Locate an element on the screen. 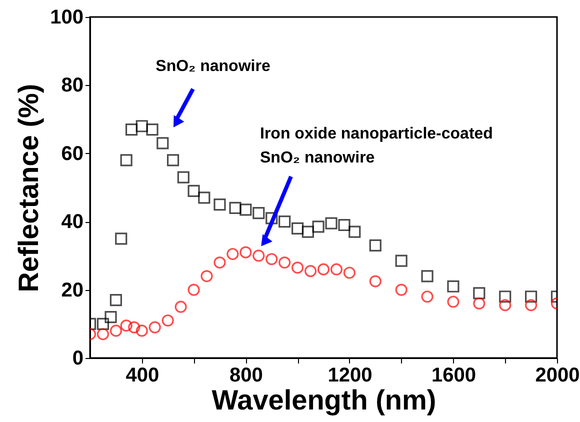 This screenshot has height=422, width=580. y-tick-label: 40 is located at coordinates (72, 222).